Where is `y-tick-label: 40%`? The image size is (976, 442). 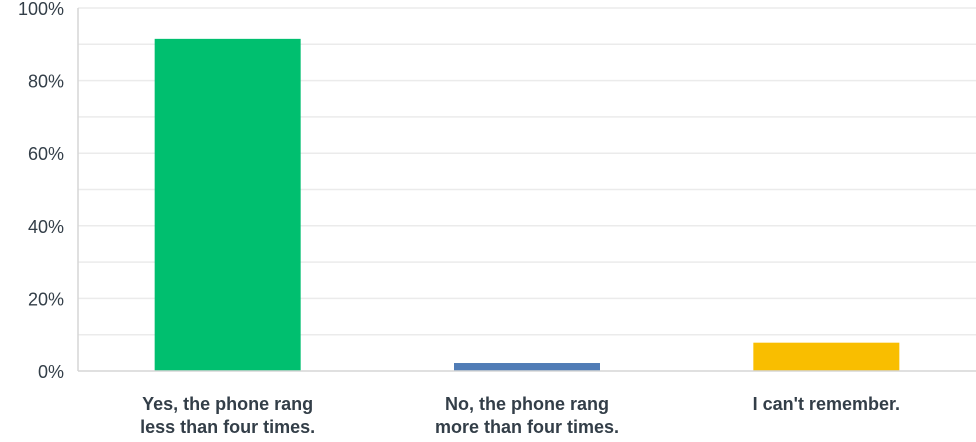
y-tick-label: 40% is located at coordinates (46, 227).